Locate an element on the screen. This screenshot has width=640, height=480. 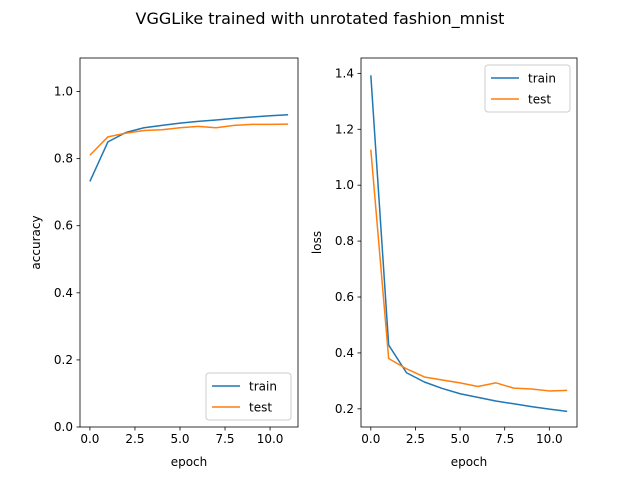
y-tick-label: 1.2 is located at coordinates (344, 129).